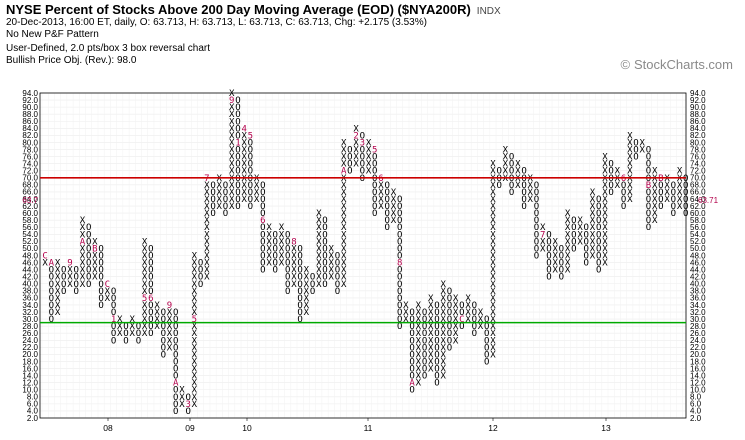 This screenshot has width=745, height=440. What do you see at coordinates (698, 128) in the screenshot?
I see `y-tick-label: 84.0` at bounding box center [698, 128].